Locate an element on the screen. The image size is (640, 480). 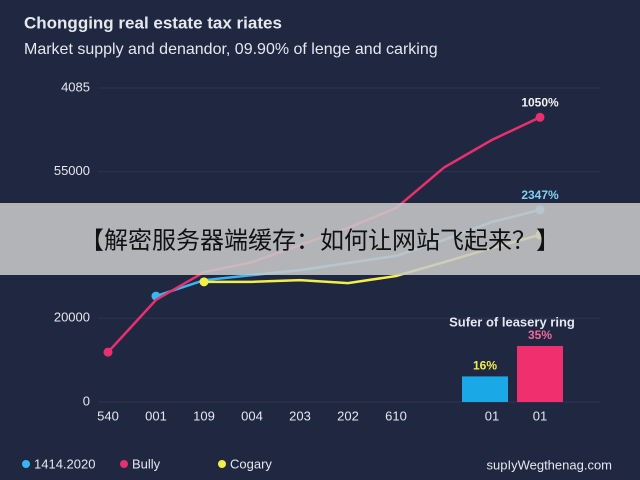
legend-label: Cogary is located at coordinates (251, 463).